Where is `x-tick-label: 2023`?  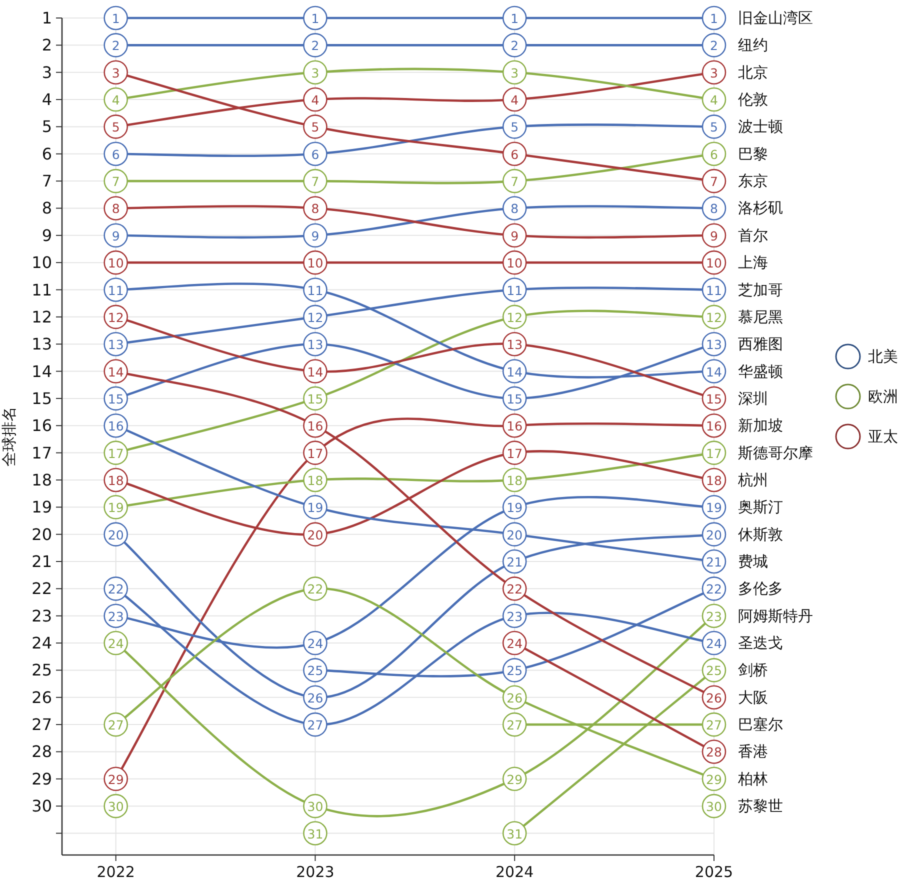
x-tick-label: 2023 is located at coordinates (315, 872).